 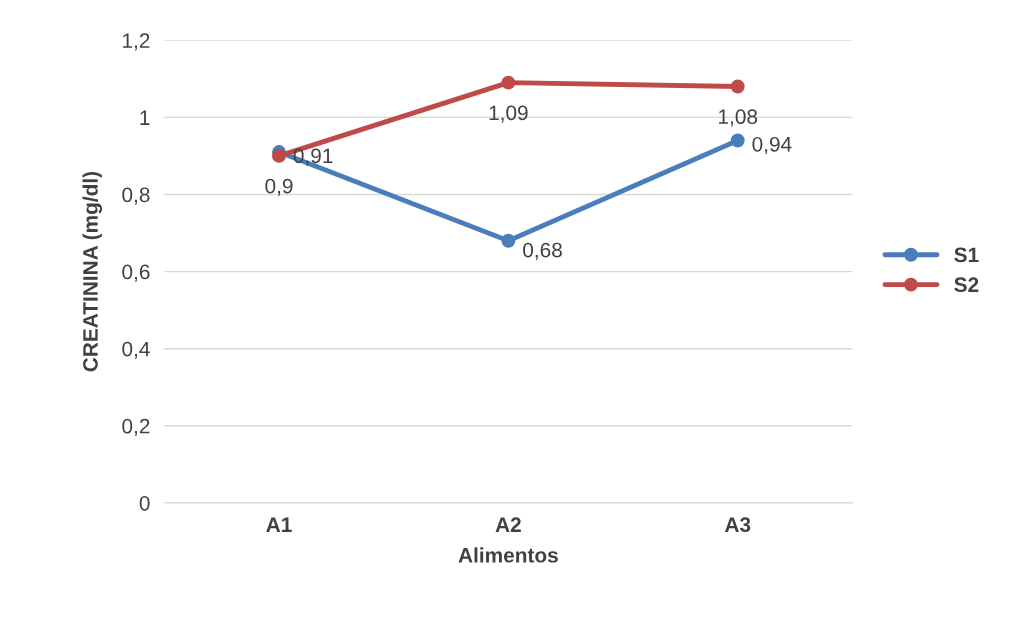 What do you see at coordinates (508, 524) in the screenshot?
I see `x-tick-label: A2` at bounding box center [508, 524].